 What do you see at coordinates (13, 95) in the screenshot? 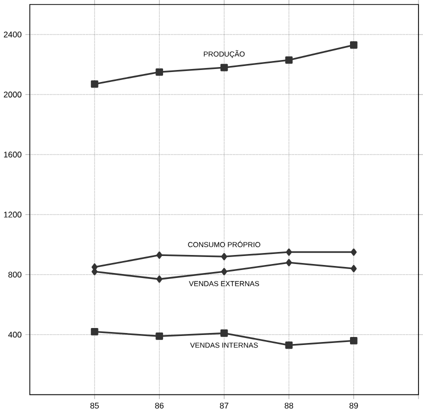
I see `y-tick-label: 2000` at bounding box center [13, 95].